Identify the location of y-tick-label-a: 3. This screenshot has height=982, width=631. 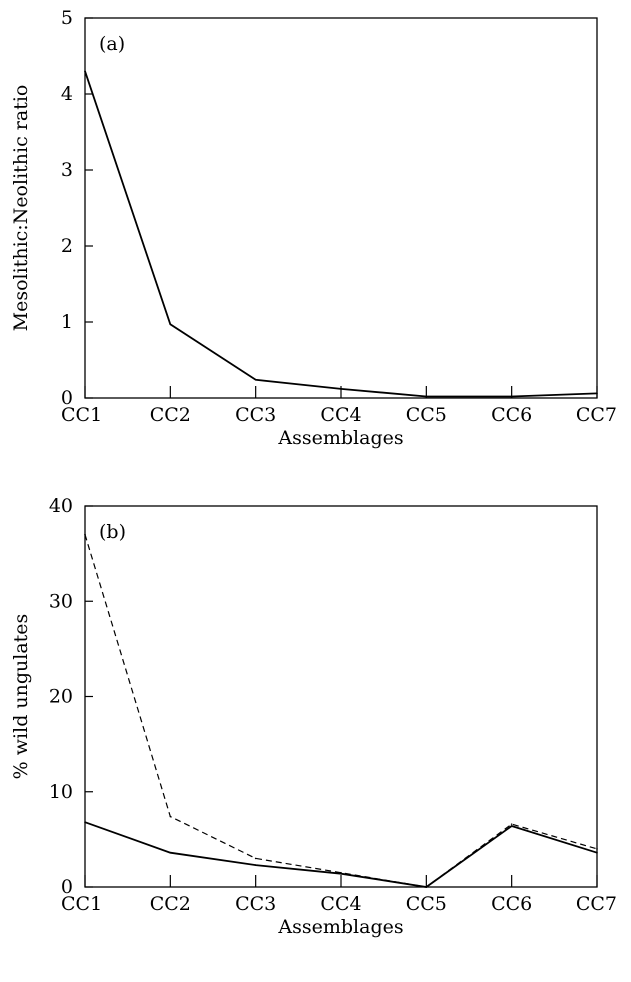
(67, 170).